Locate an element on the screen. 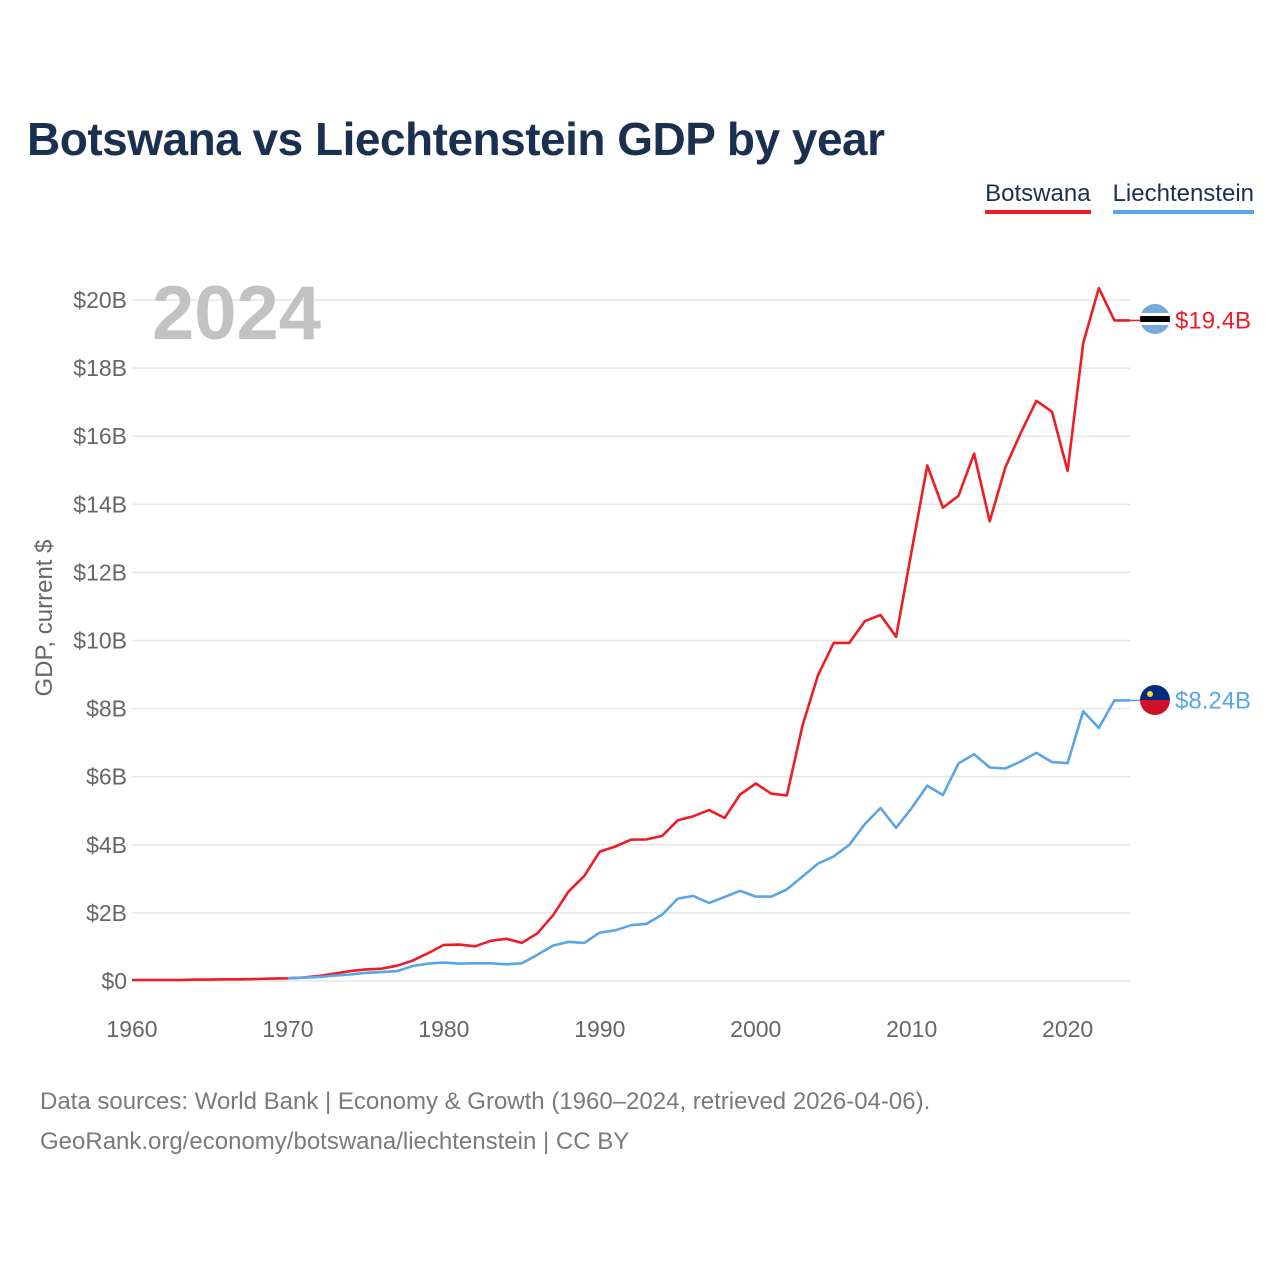 This screenshot has width=1280, height=1280. chart-title: Botswana vs Liechtenstein GDP by year is located at coordinates (456, 139).